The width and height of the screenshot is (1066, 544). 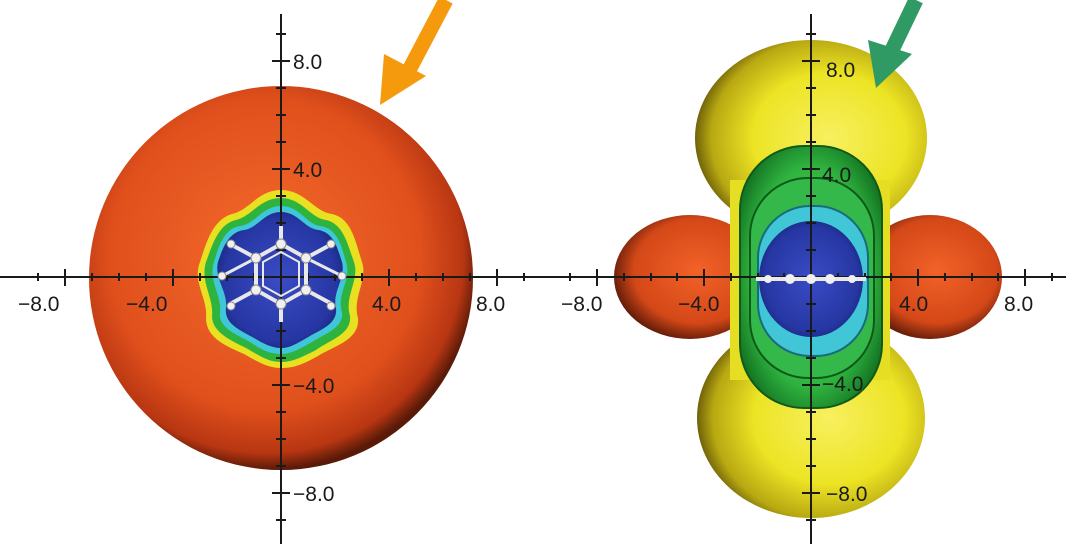 What do you see at coordinates (416, 52) in the screenshot?
I see `orange-arrow-icon` at bounding box center [416, 52].